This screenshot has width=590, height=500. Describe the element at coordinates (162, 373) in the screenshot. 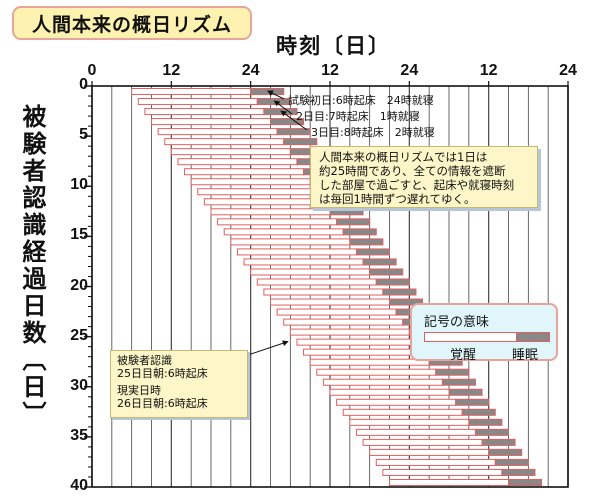

I see `subject-note-line1: 25日目朝:6時起床` at that location.